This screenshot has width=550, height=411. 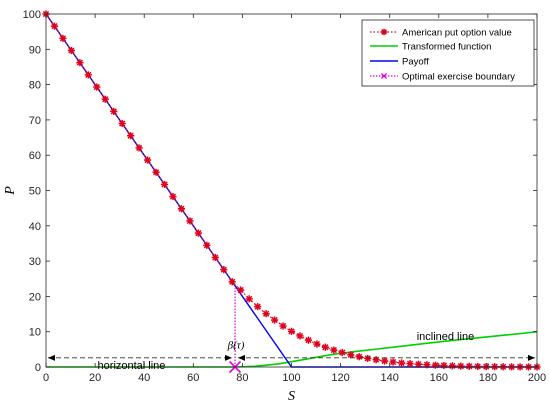 I want to click on y-tick: 50, so click(x=283, y=192).